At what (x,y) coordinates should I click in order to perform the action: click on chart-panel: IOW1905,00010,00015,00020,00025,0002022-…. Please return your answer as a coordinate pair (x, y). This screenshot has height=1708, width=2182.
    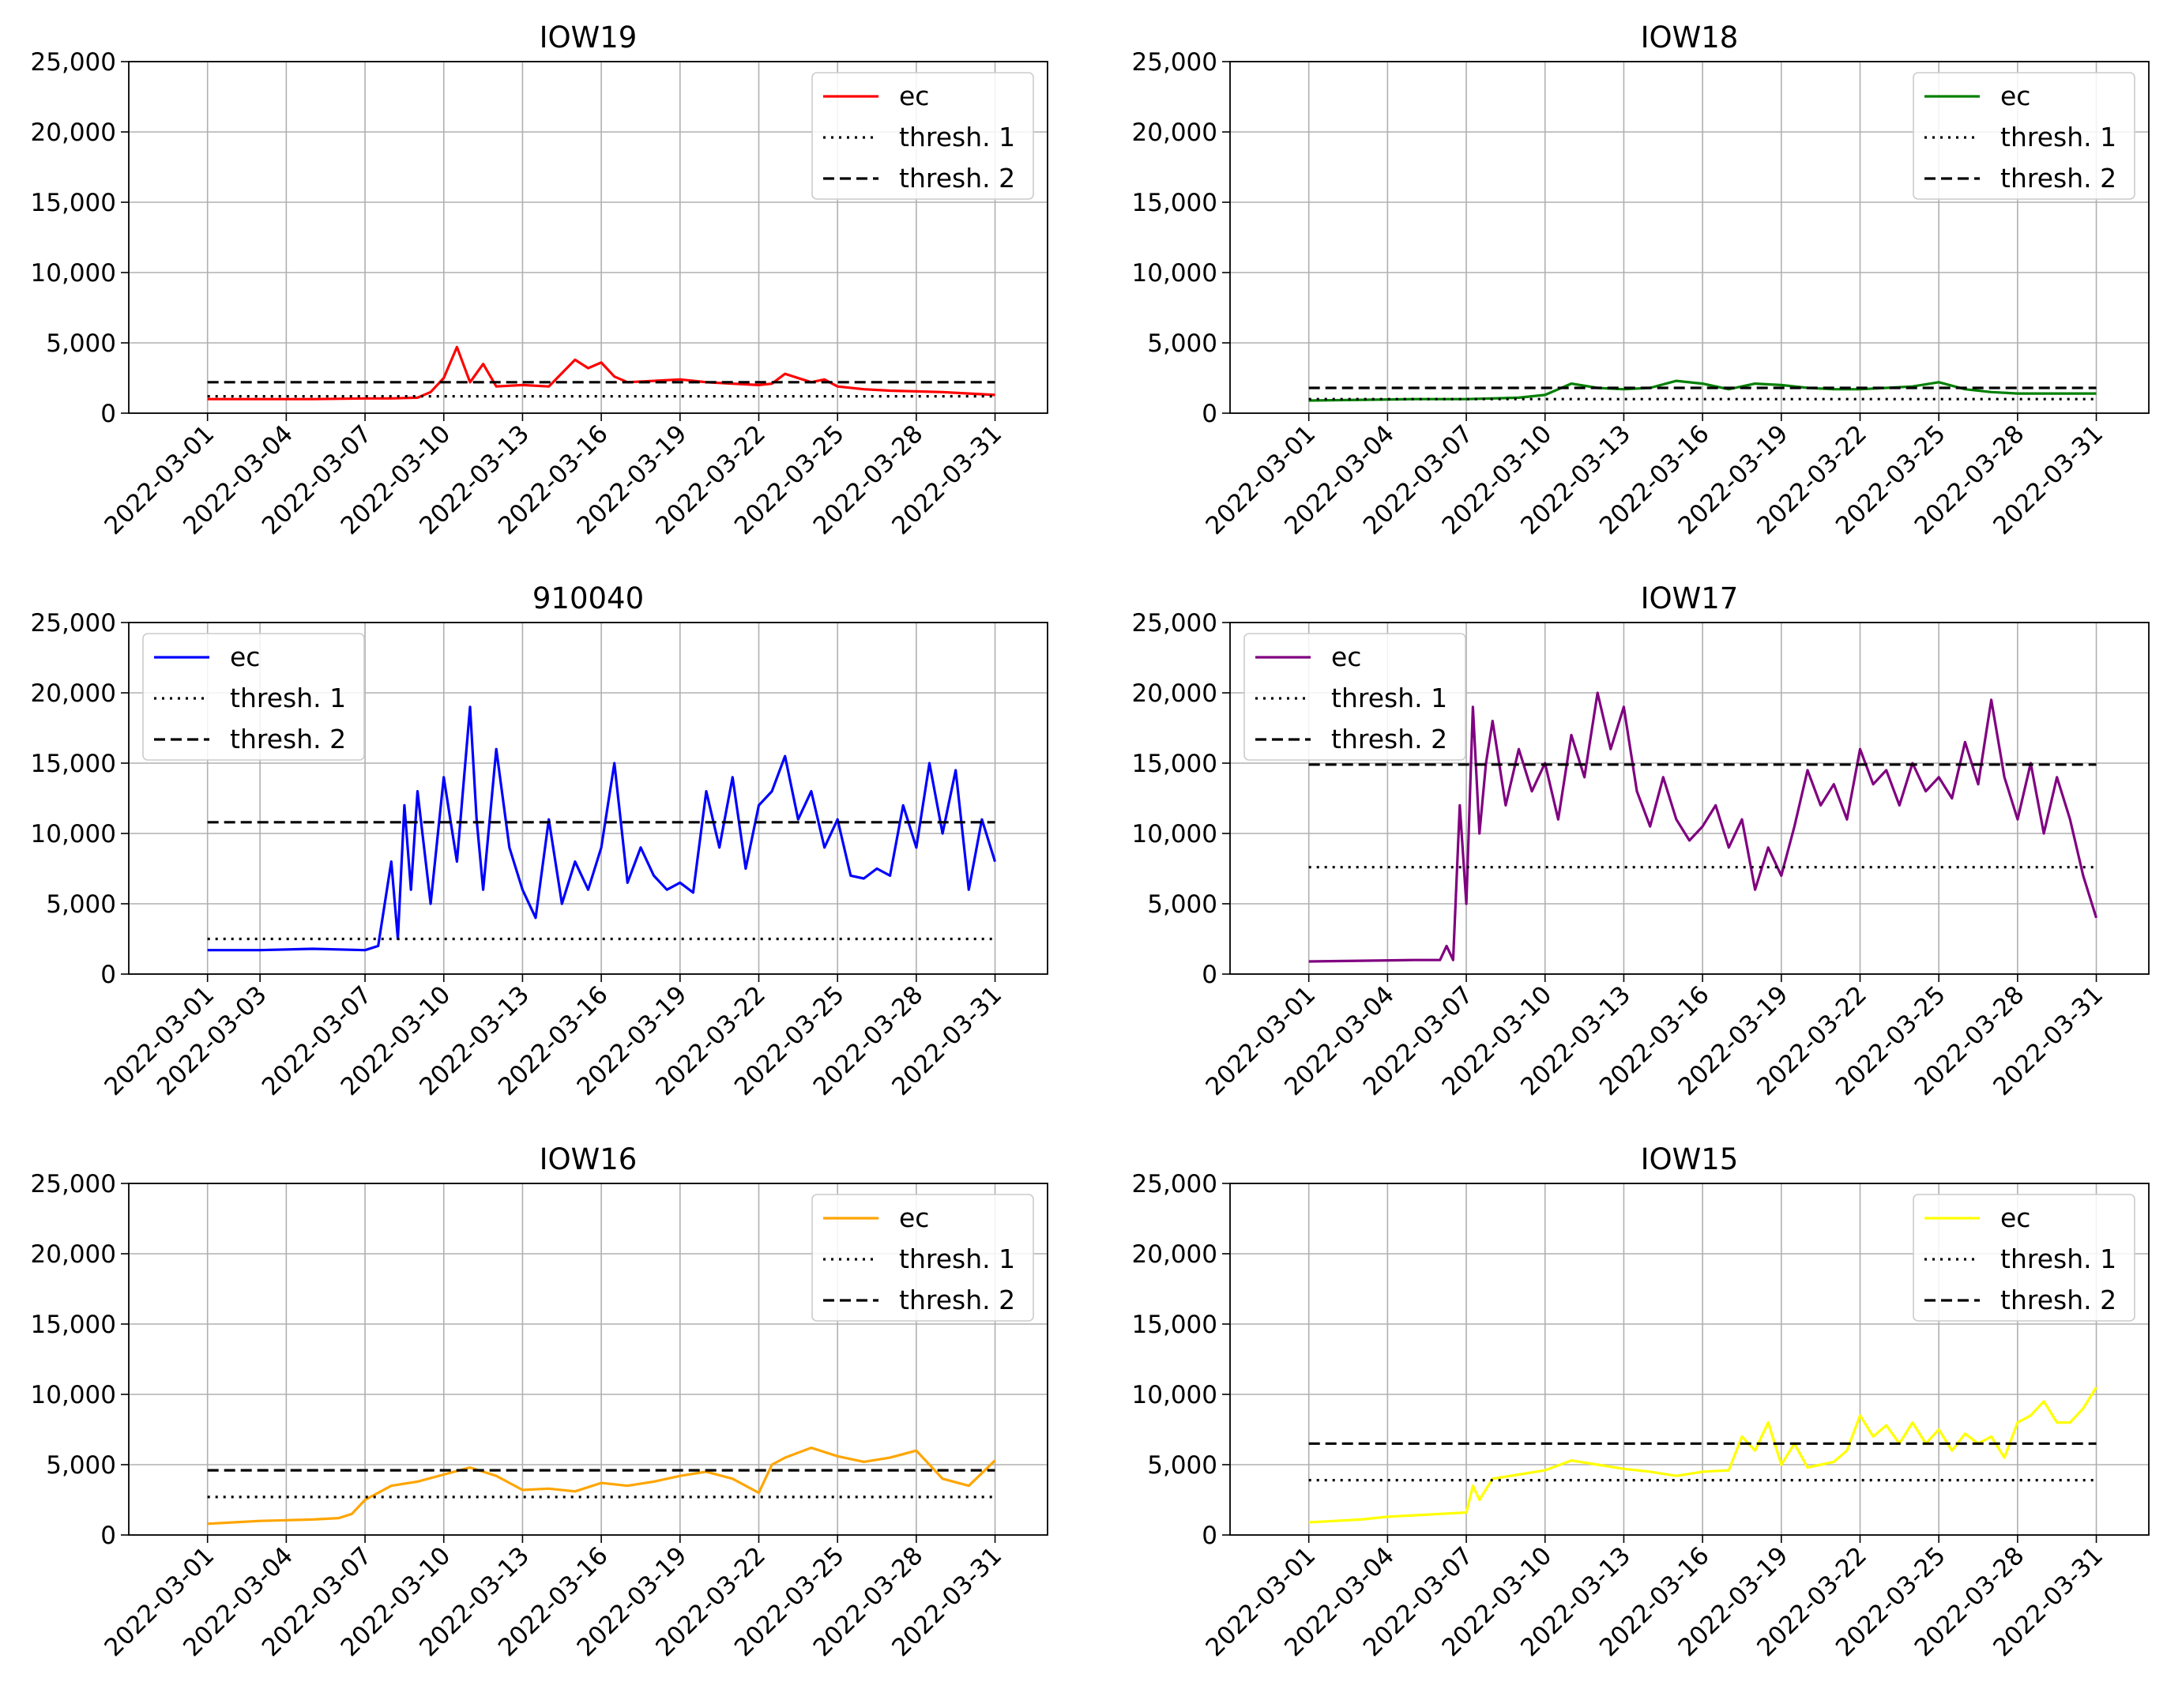
    Looking at the image, I should click on (539, 280).